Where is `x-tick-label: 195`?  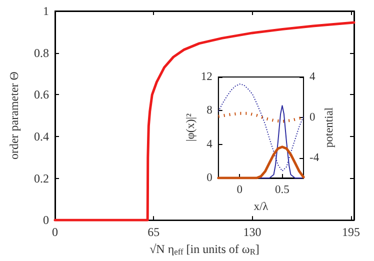 x-tick-label: 195 is located at coordinates (351, 232).